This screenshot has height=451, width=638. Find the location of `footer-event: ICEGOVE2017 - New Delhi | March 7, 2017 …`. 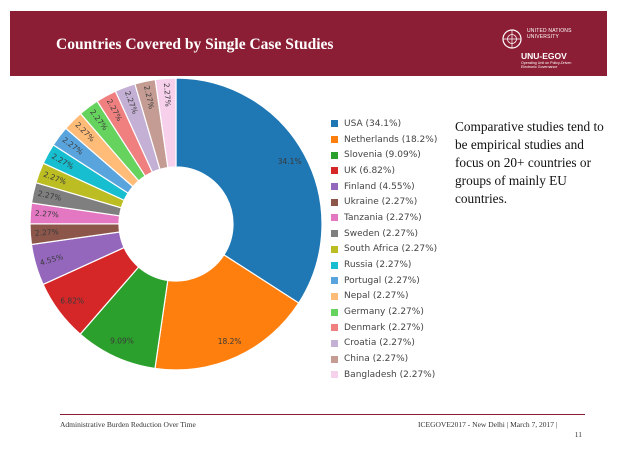

footer-event: ICEGOVE2017 - New Delhi | March 7, 2017 … is located at coordinates (488, 424).